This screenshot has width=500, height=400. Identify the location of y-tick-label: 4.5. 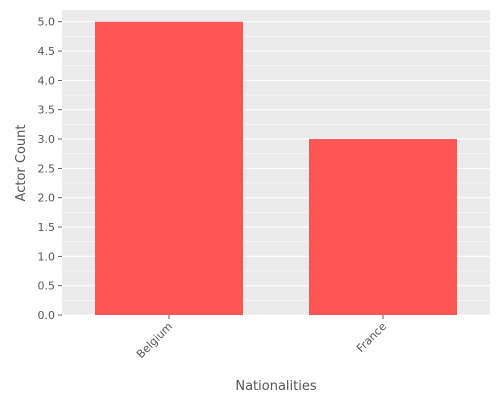
(47, 51).